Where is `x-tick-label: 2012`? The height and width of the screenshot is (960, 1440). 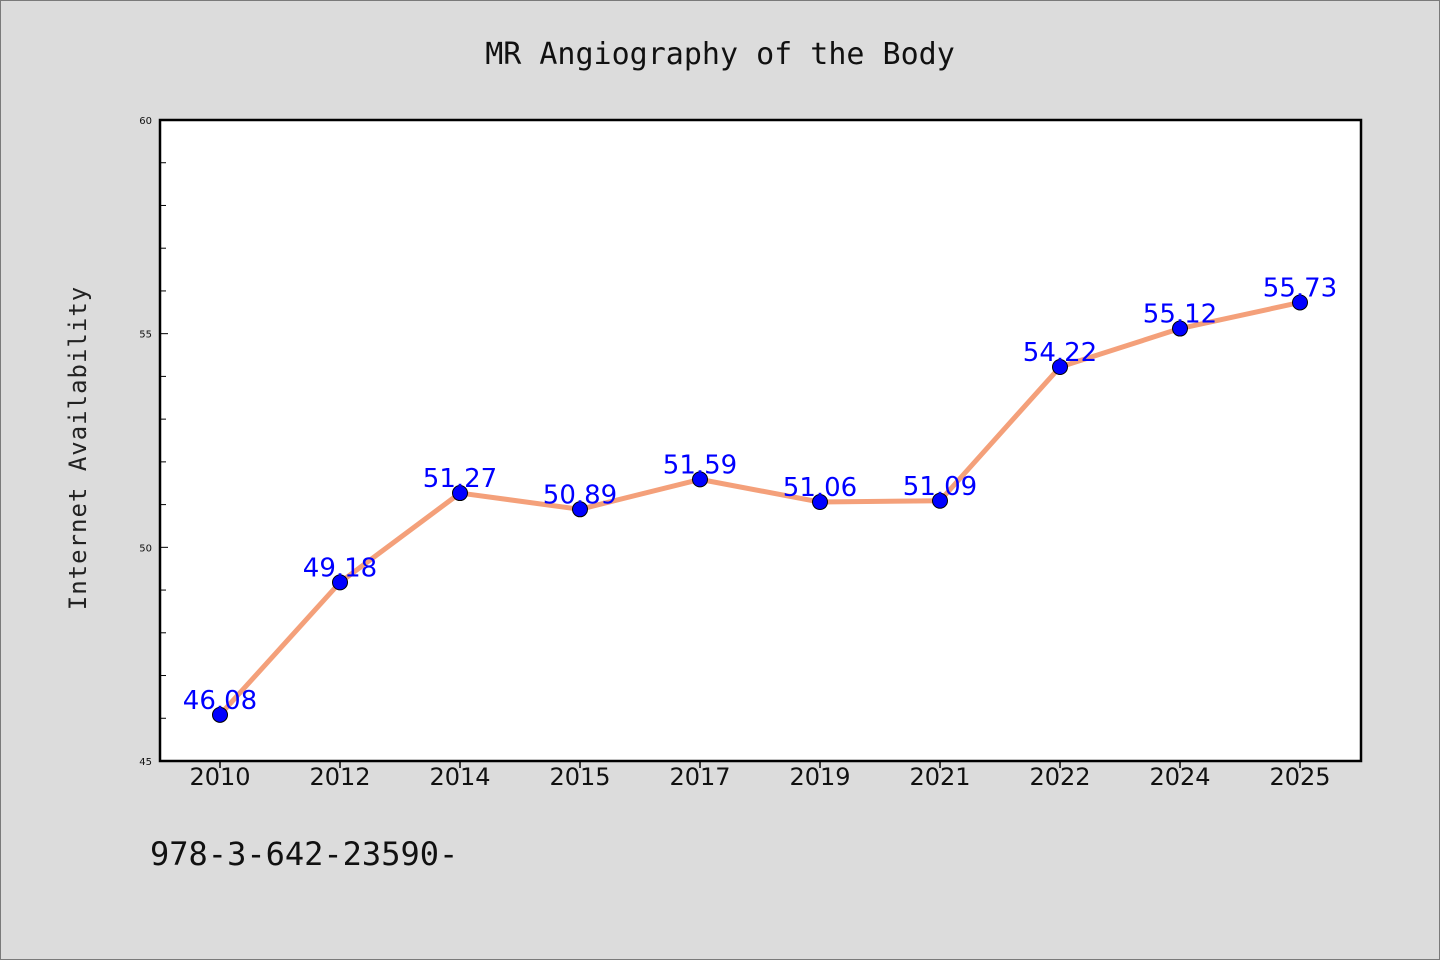 x-tick-label: 2012 is located at coordinates (339, 777).